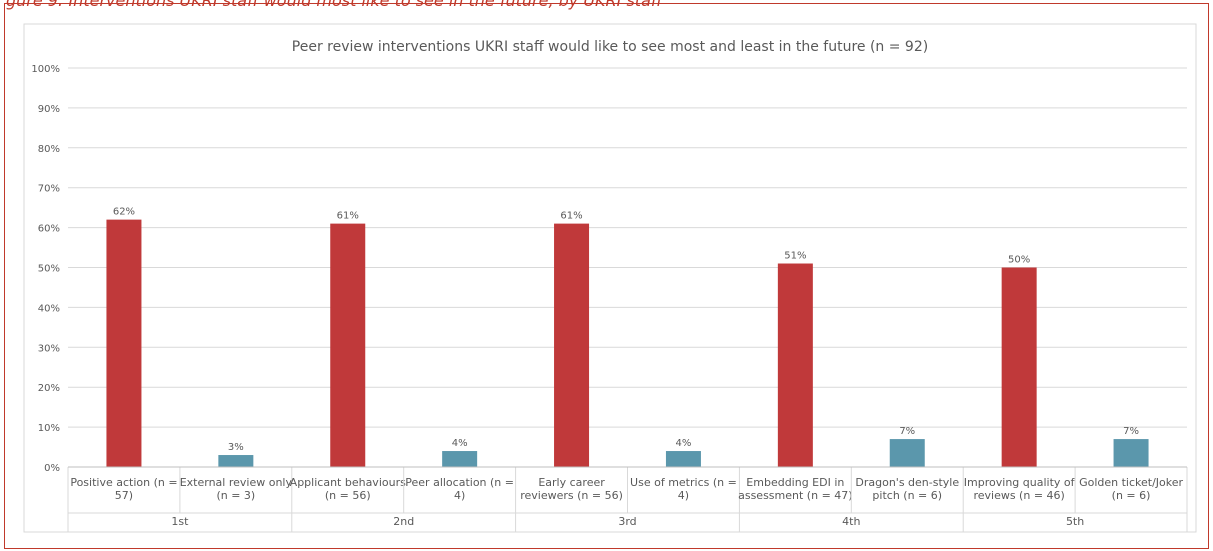 The height and width of the screenshot is (551, 1213). Describe the element at coordinates (49, 348) in the screenshot. I see `y-tick-label: 30%` at that location.